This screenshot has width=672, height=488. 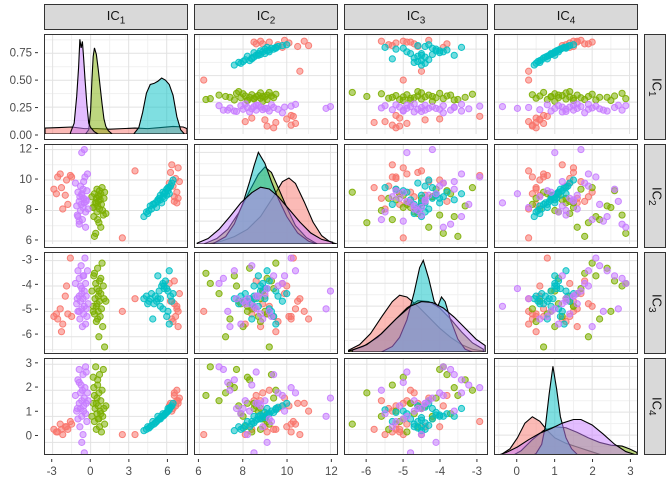 I want to click on col-strip-ic1-label: IC1, so click(x=116, y=17).